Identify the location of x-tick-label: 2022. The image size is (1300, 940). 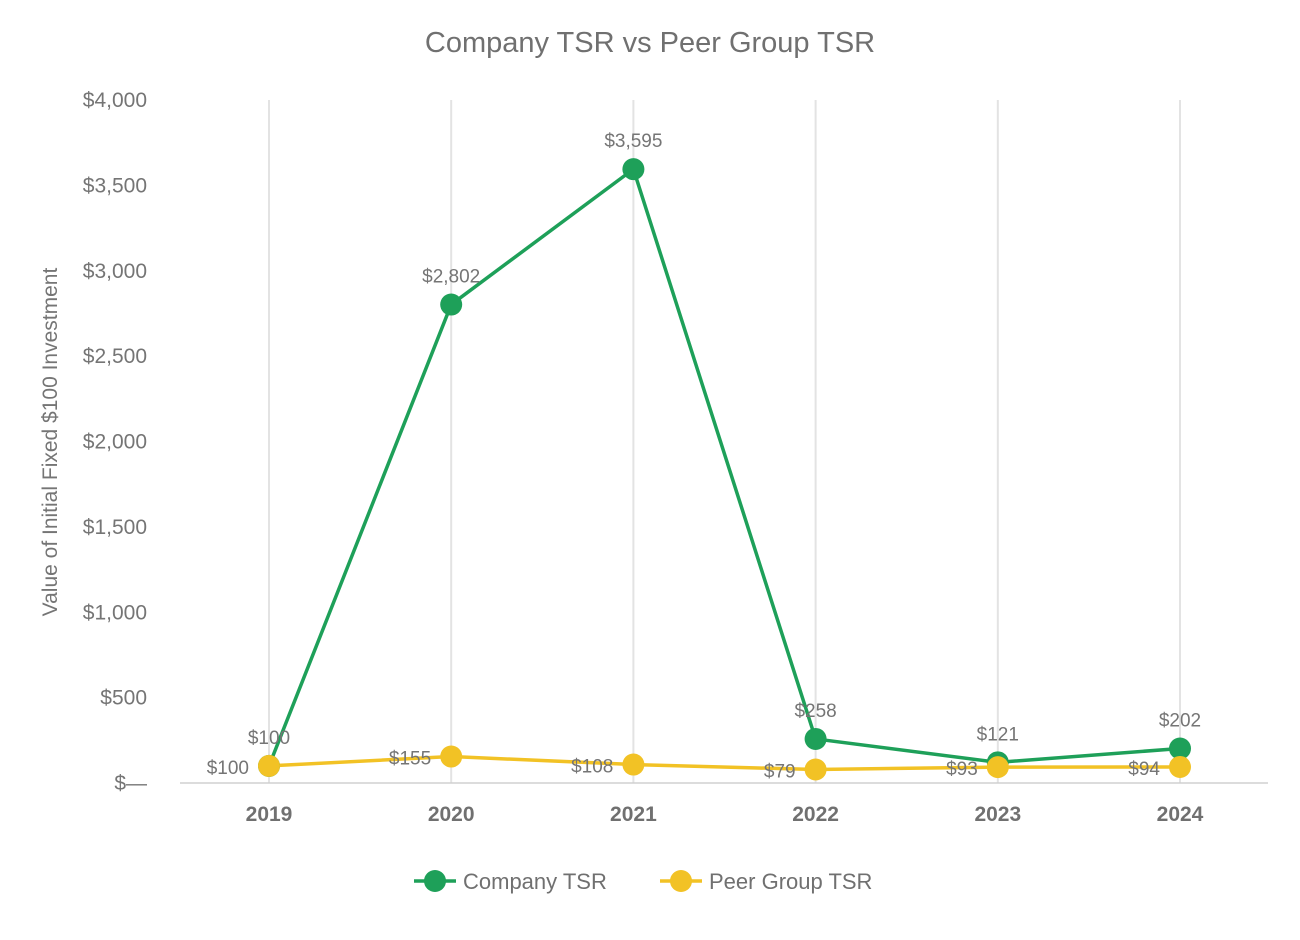
(815, 814).